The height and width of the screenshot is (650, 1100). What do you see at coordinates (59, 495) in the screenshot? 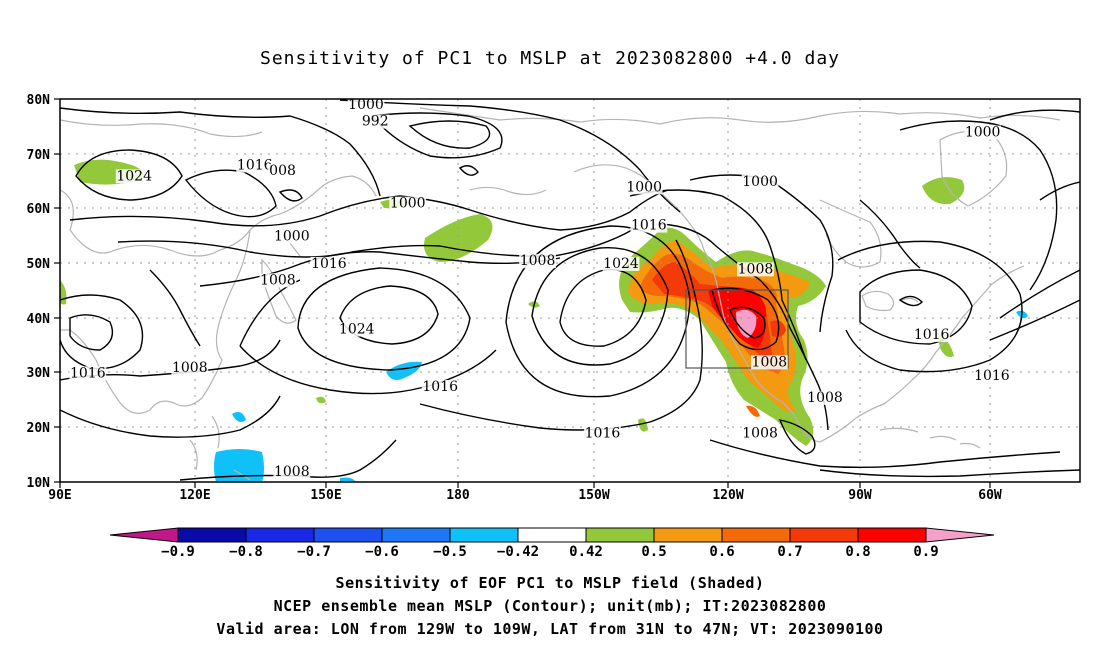
I see `lon-label: 90E` at bounding box center [59, 495].